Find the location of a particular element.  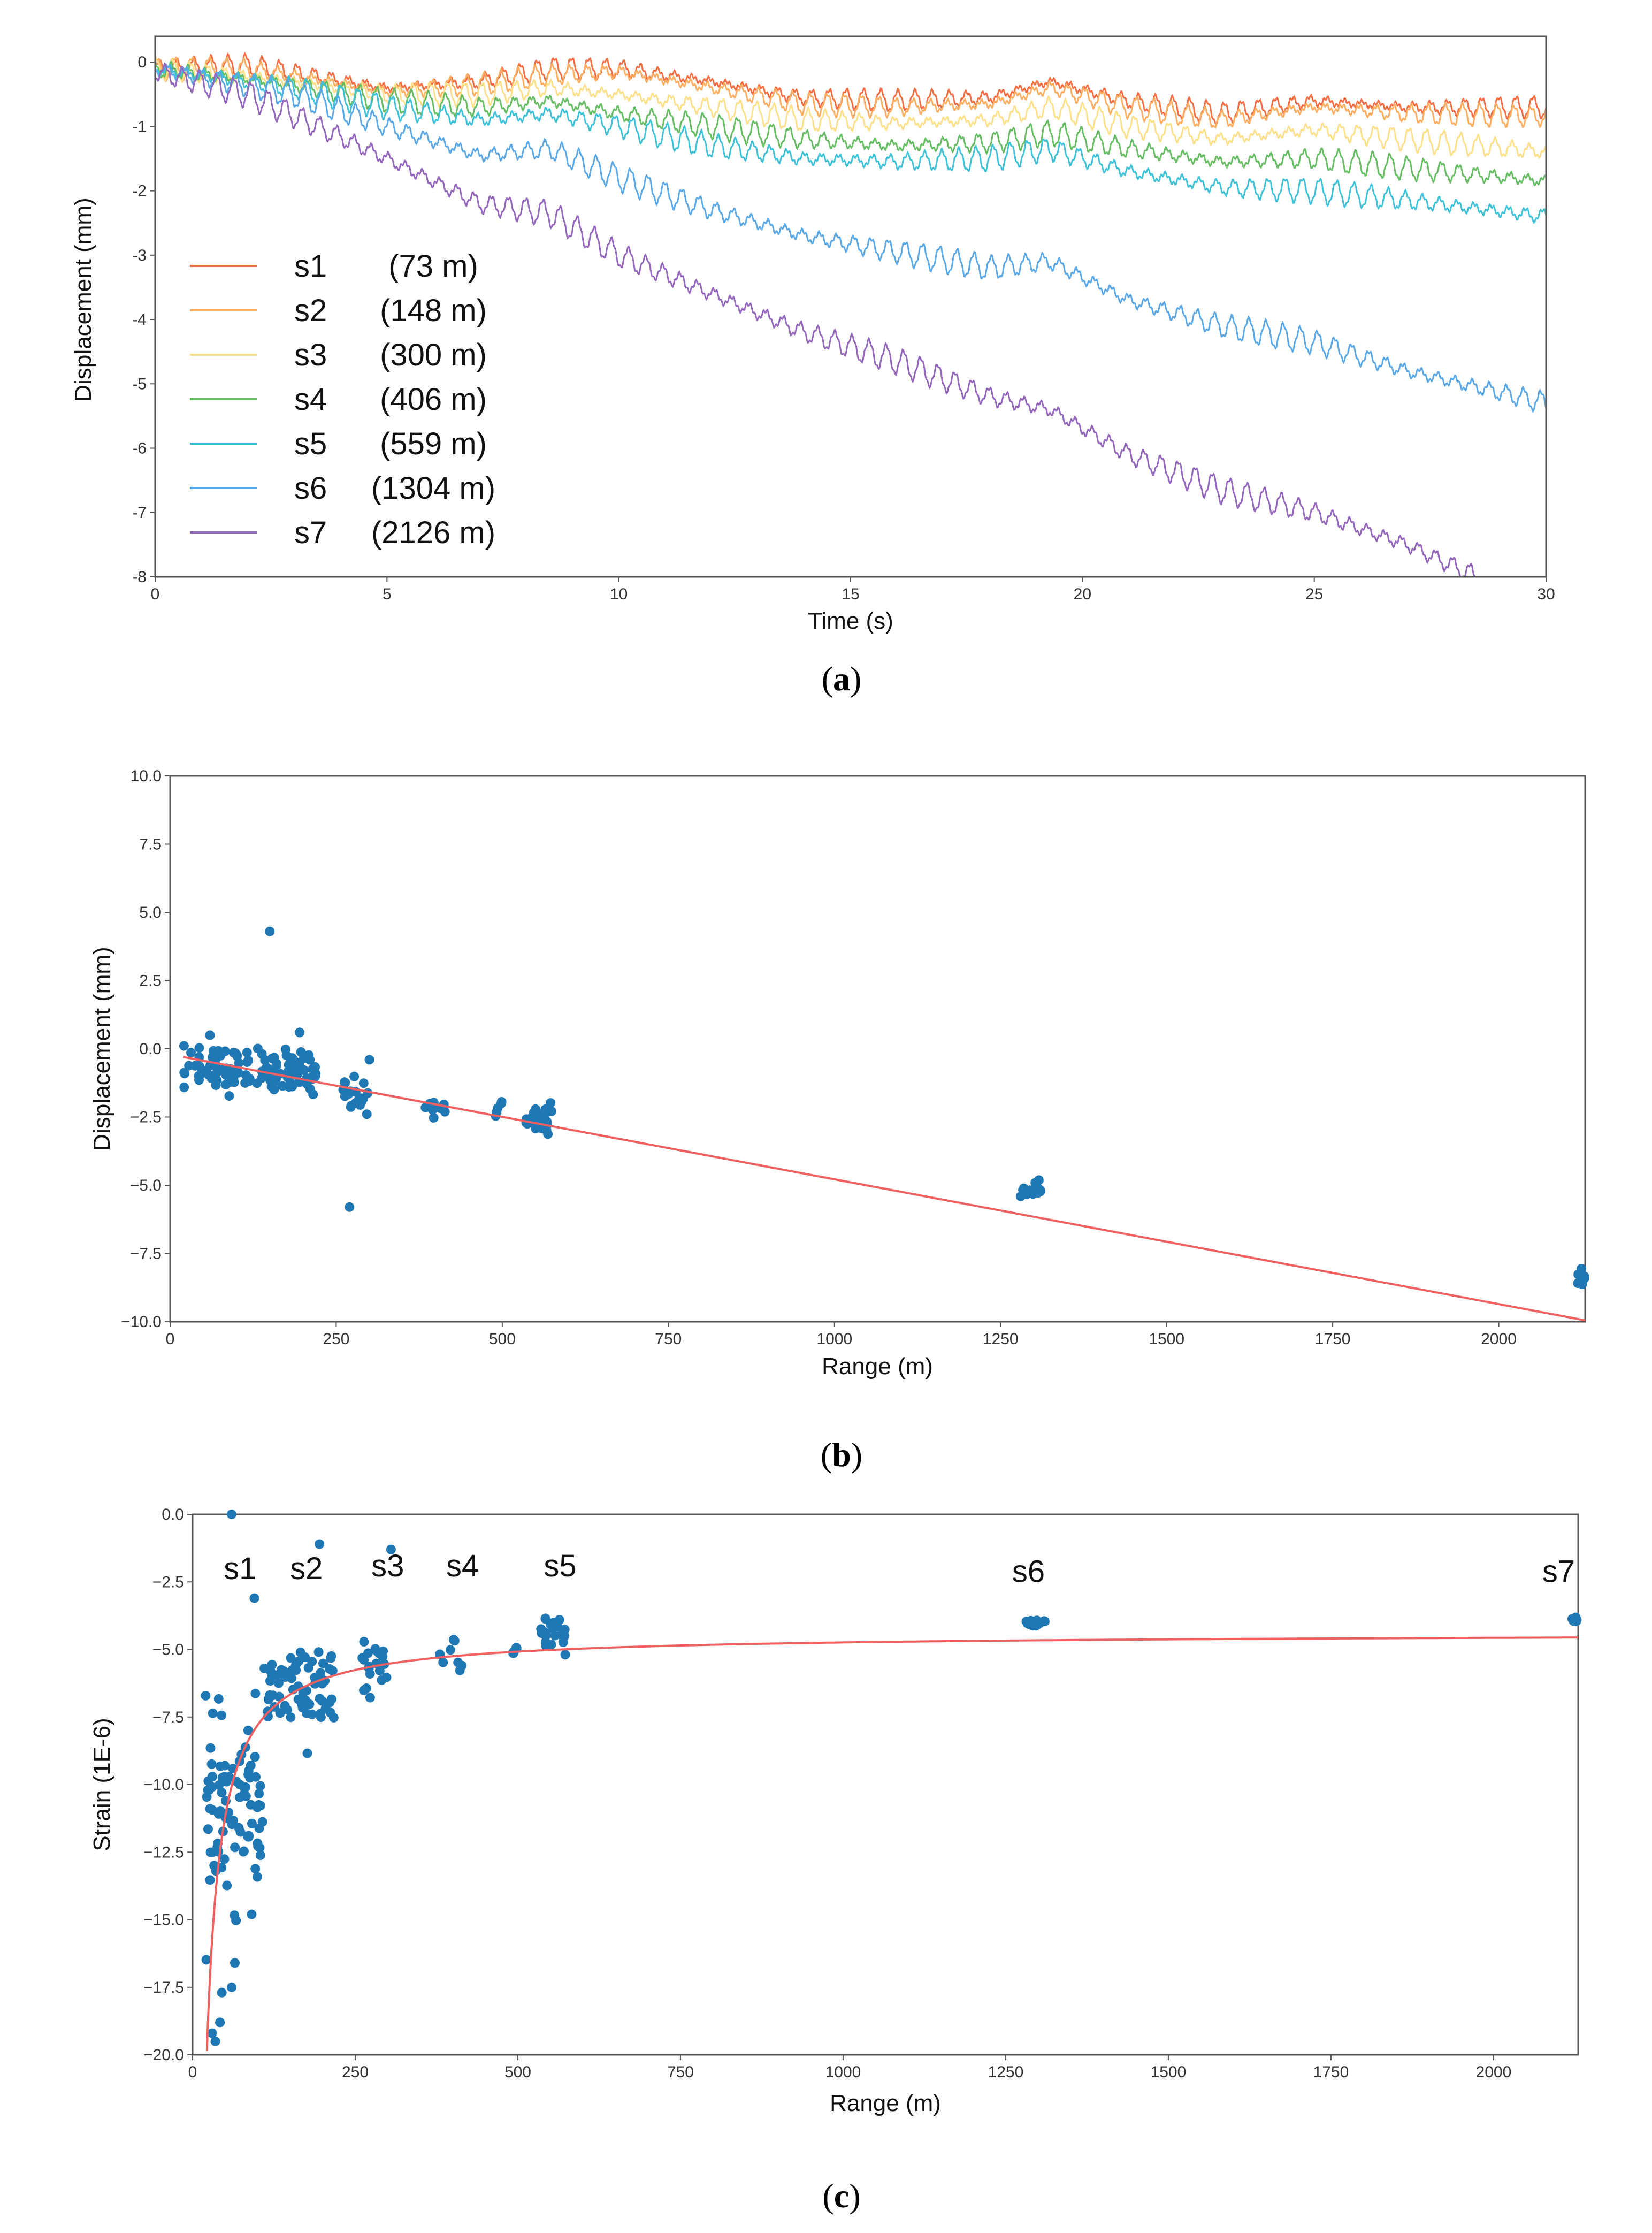

legend-name-s5: s5 is located at coordinates (310, 444).